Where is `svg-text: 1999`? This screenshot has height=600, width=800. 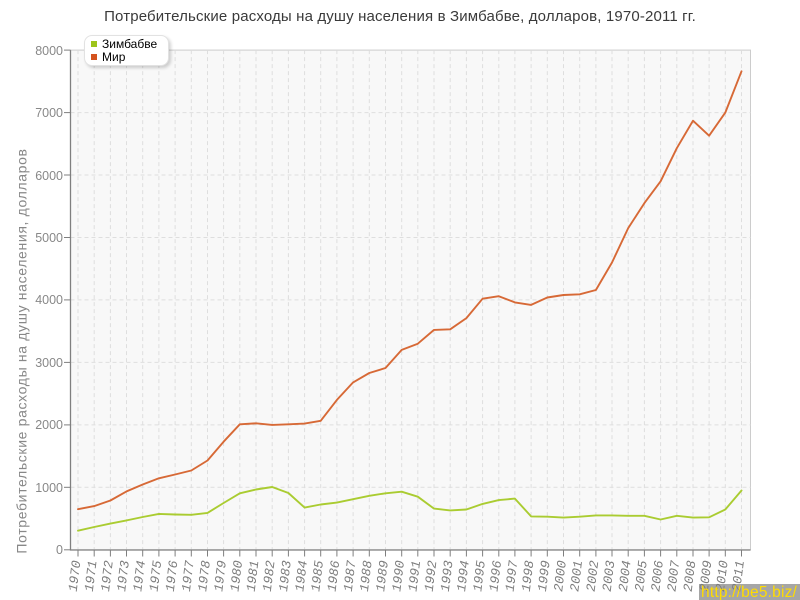 svg-text: 1999 is located at coordinates (544, 575).